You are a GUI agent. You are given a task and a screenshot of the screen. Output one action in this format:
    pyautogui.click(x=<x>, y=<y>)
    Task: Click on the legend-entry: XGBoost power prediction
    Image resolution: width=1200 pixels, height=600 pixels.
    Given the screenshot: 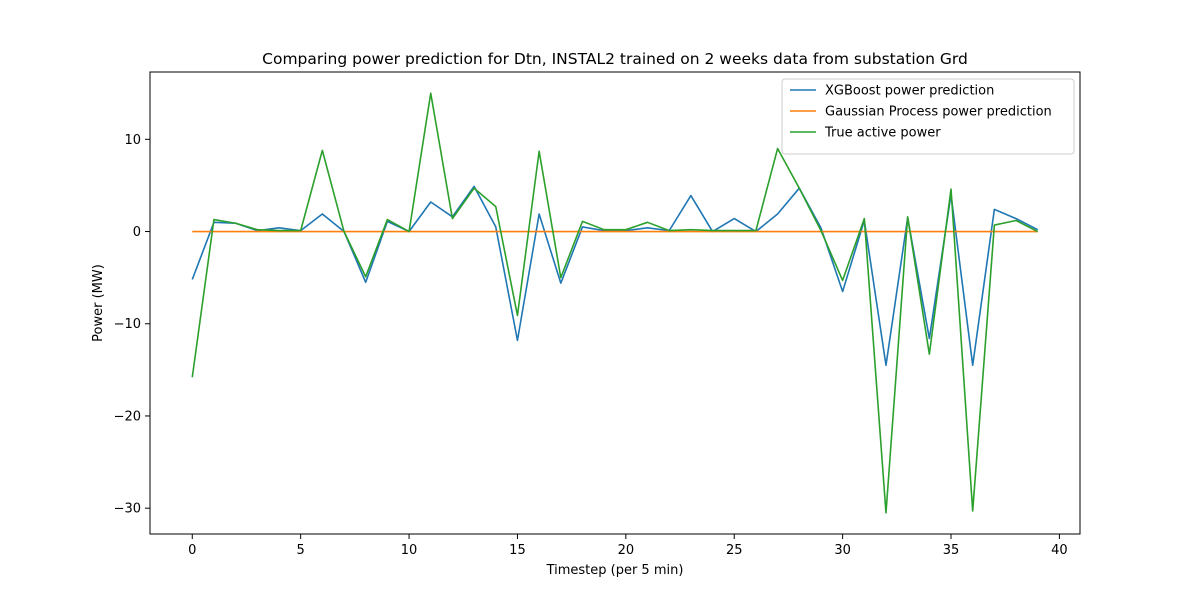 What is the action you would take?
    pyautogui.click(x=909, y=91)
    